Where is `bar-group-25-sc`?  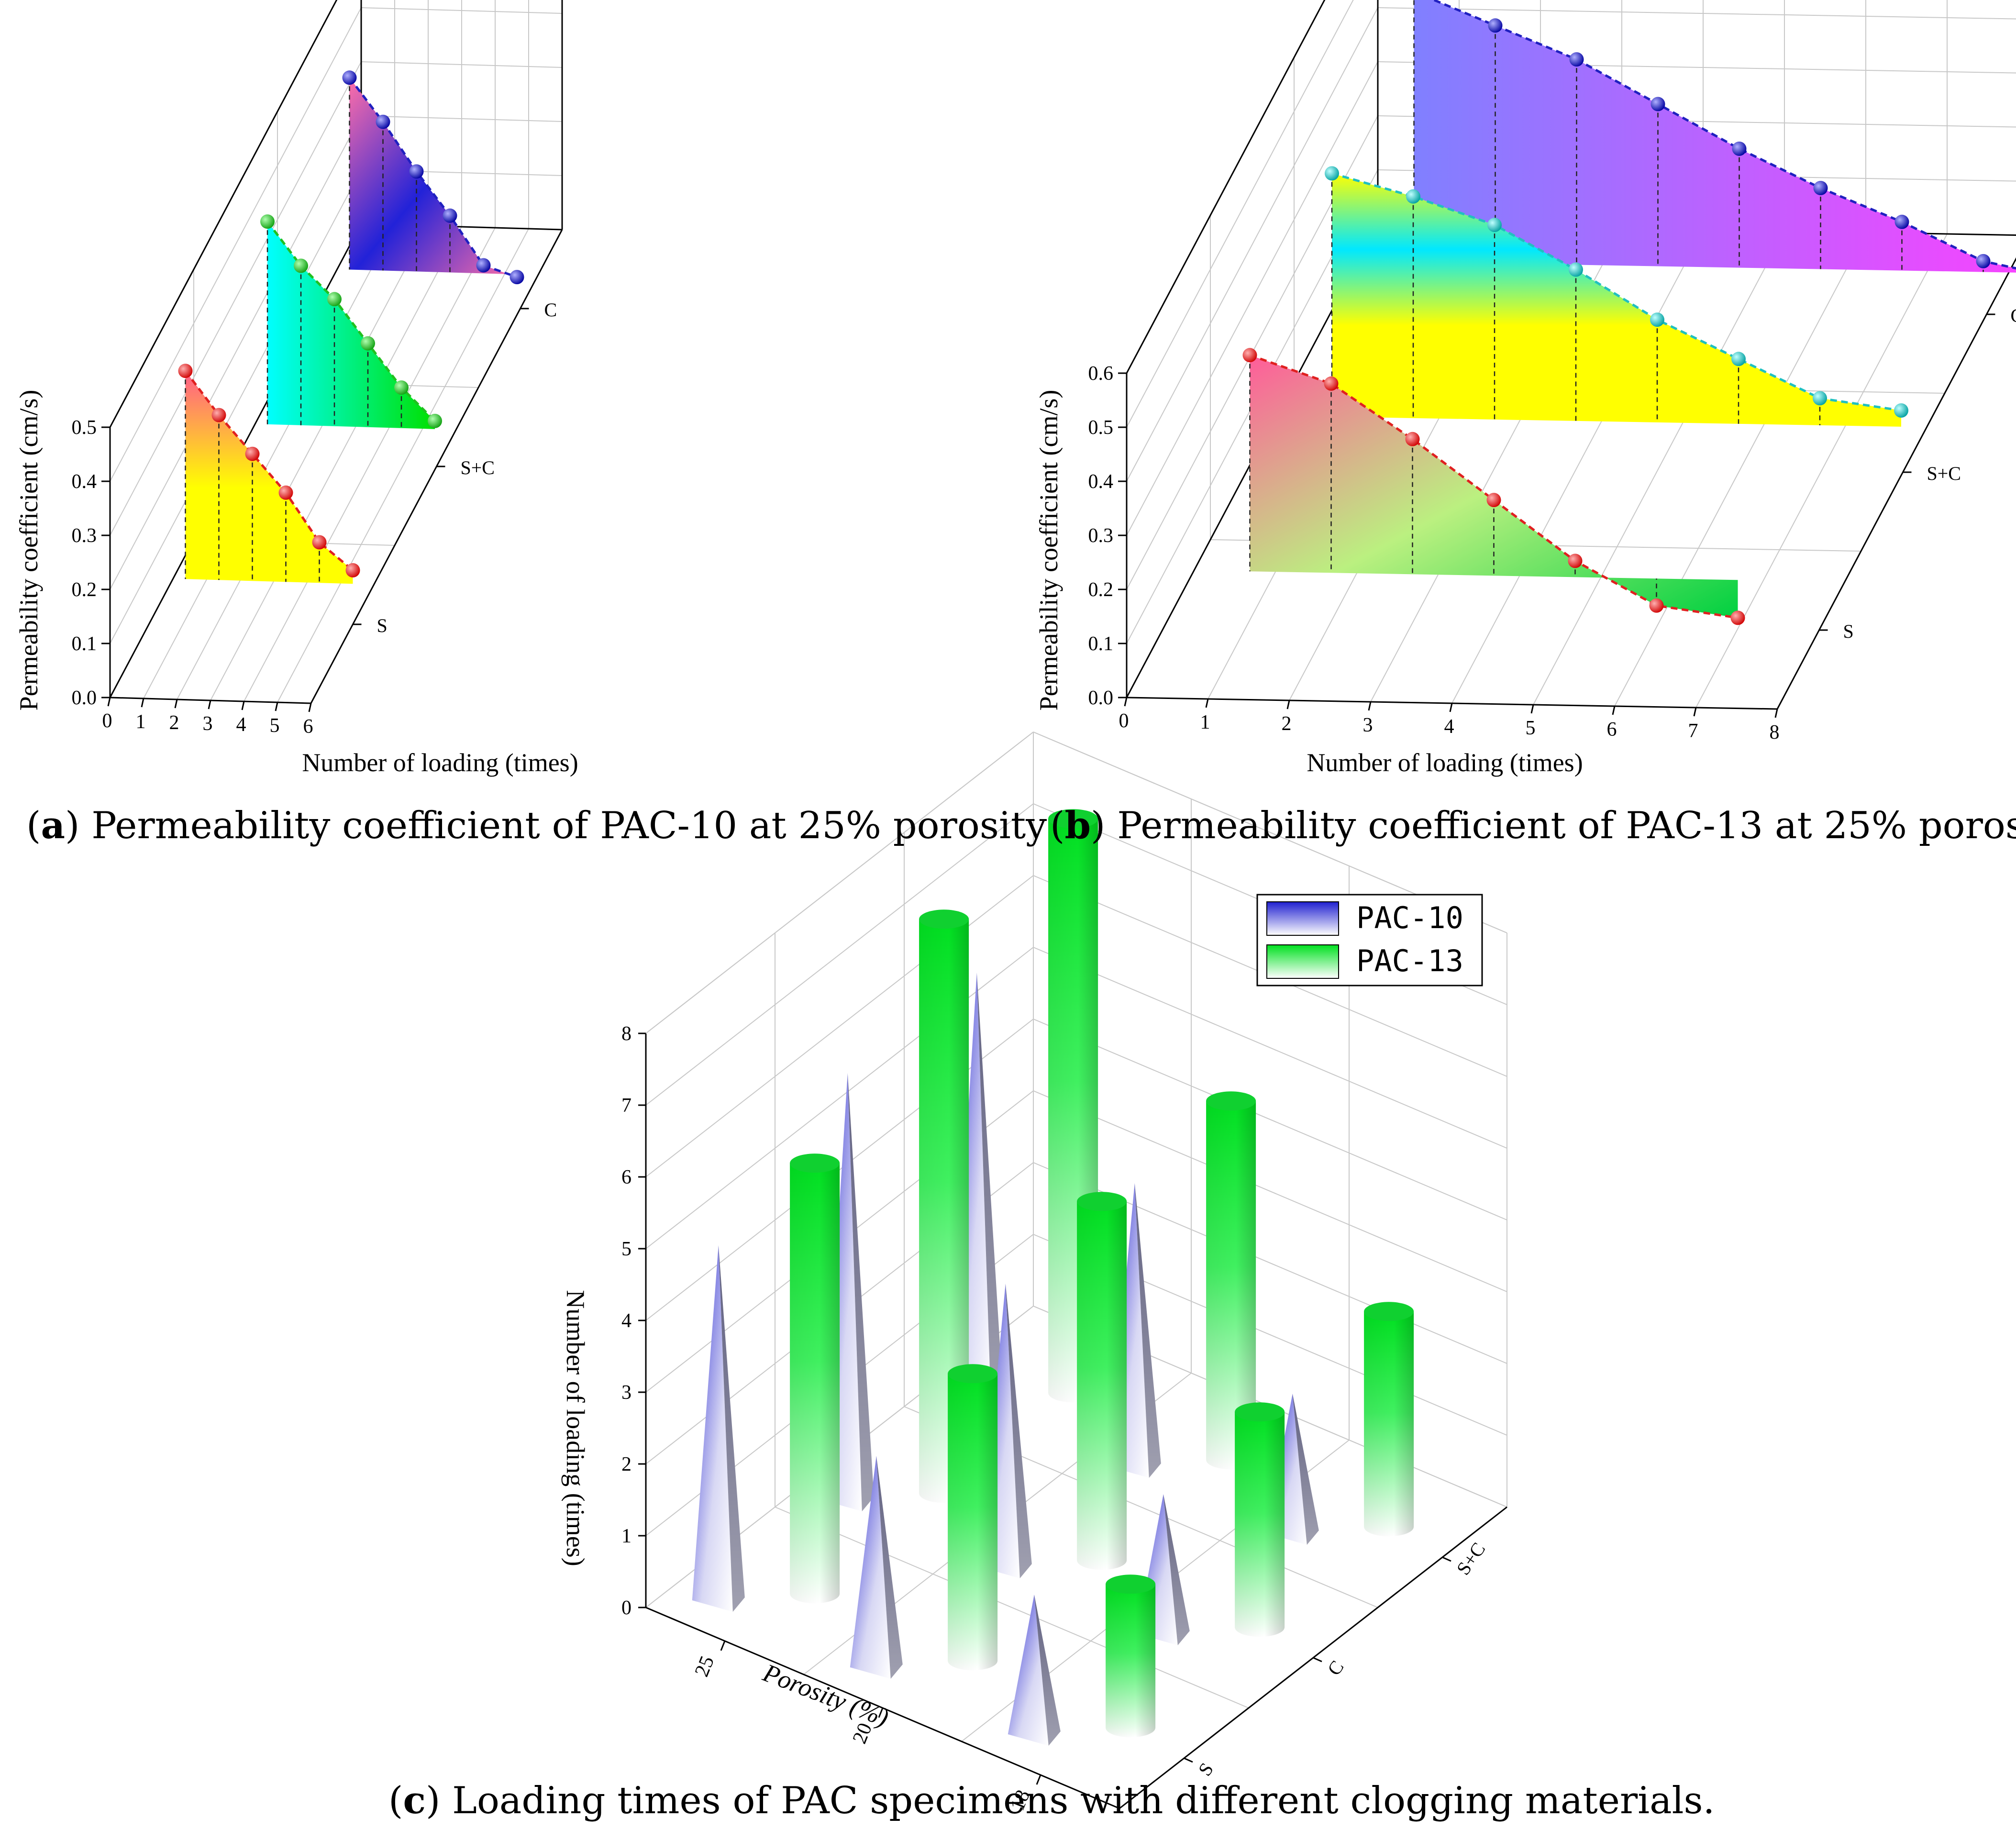 bar-group-25-sc is located at coordinates (1024, 1110).